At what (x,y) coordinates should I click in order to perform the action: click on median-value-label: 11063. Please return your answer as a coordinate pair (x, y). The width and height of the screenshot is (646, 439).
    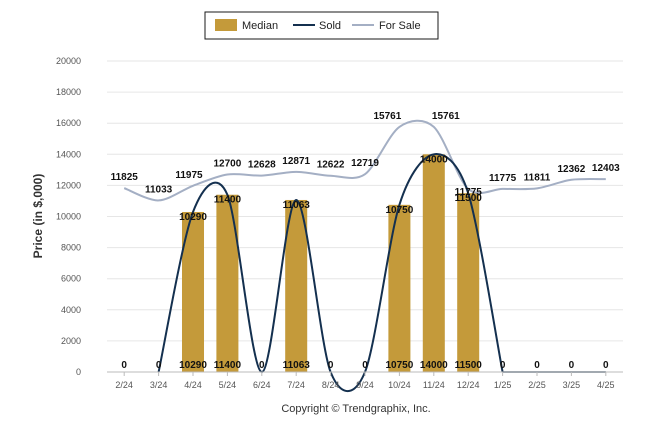
    Looking at the image, I should click on (297, 205).